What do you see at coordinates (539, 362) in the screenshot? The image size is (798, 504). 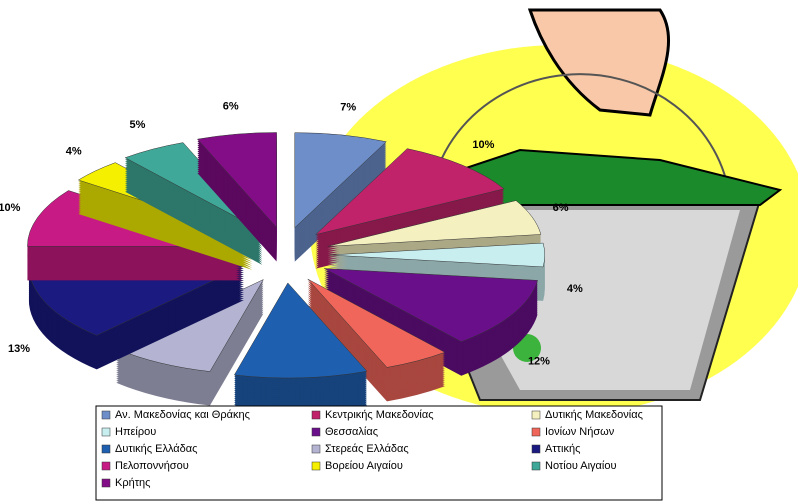 I see `data-label: 12%` at bounding box center [539, 362].